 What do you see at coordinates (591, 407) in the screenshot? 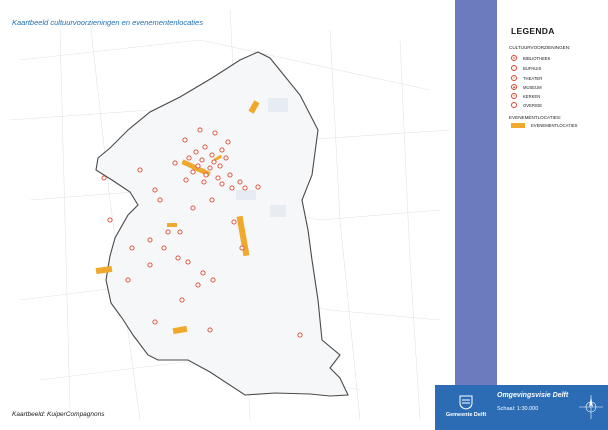
I see `compass-icon` at bounding box center [591, 407].